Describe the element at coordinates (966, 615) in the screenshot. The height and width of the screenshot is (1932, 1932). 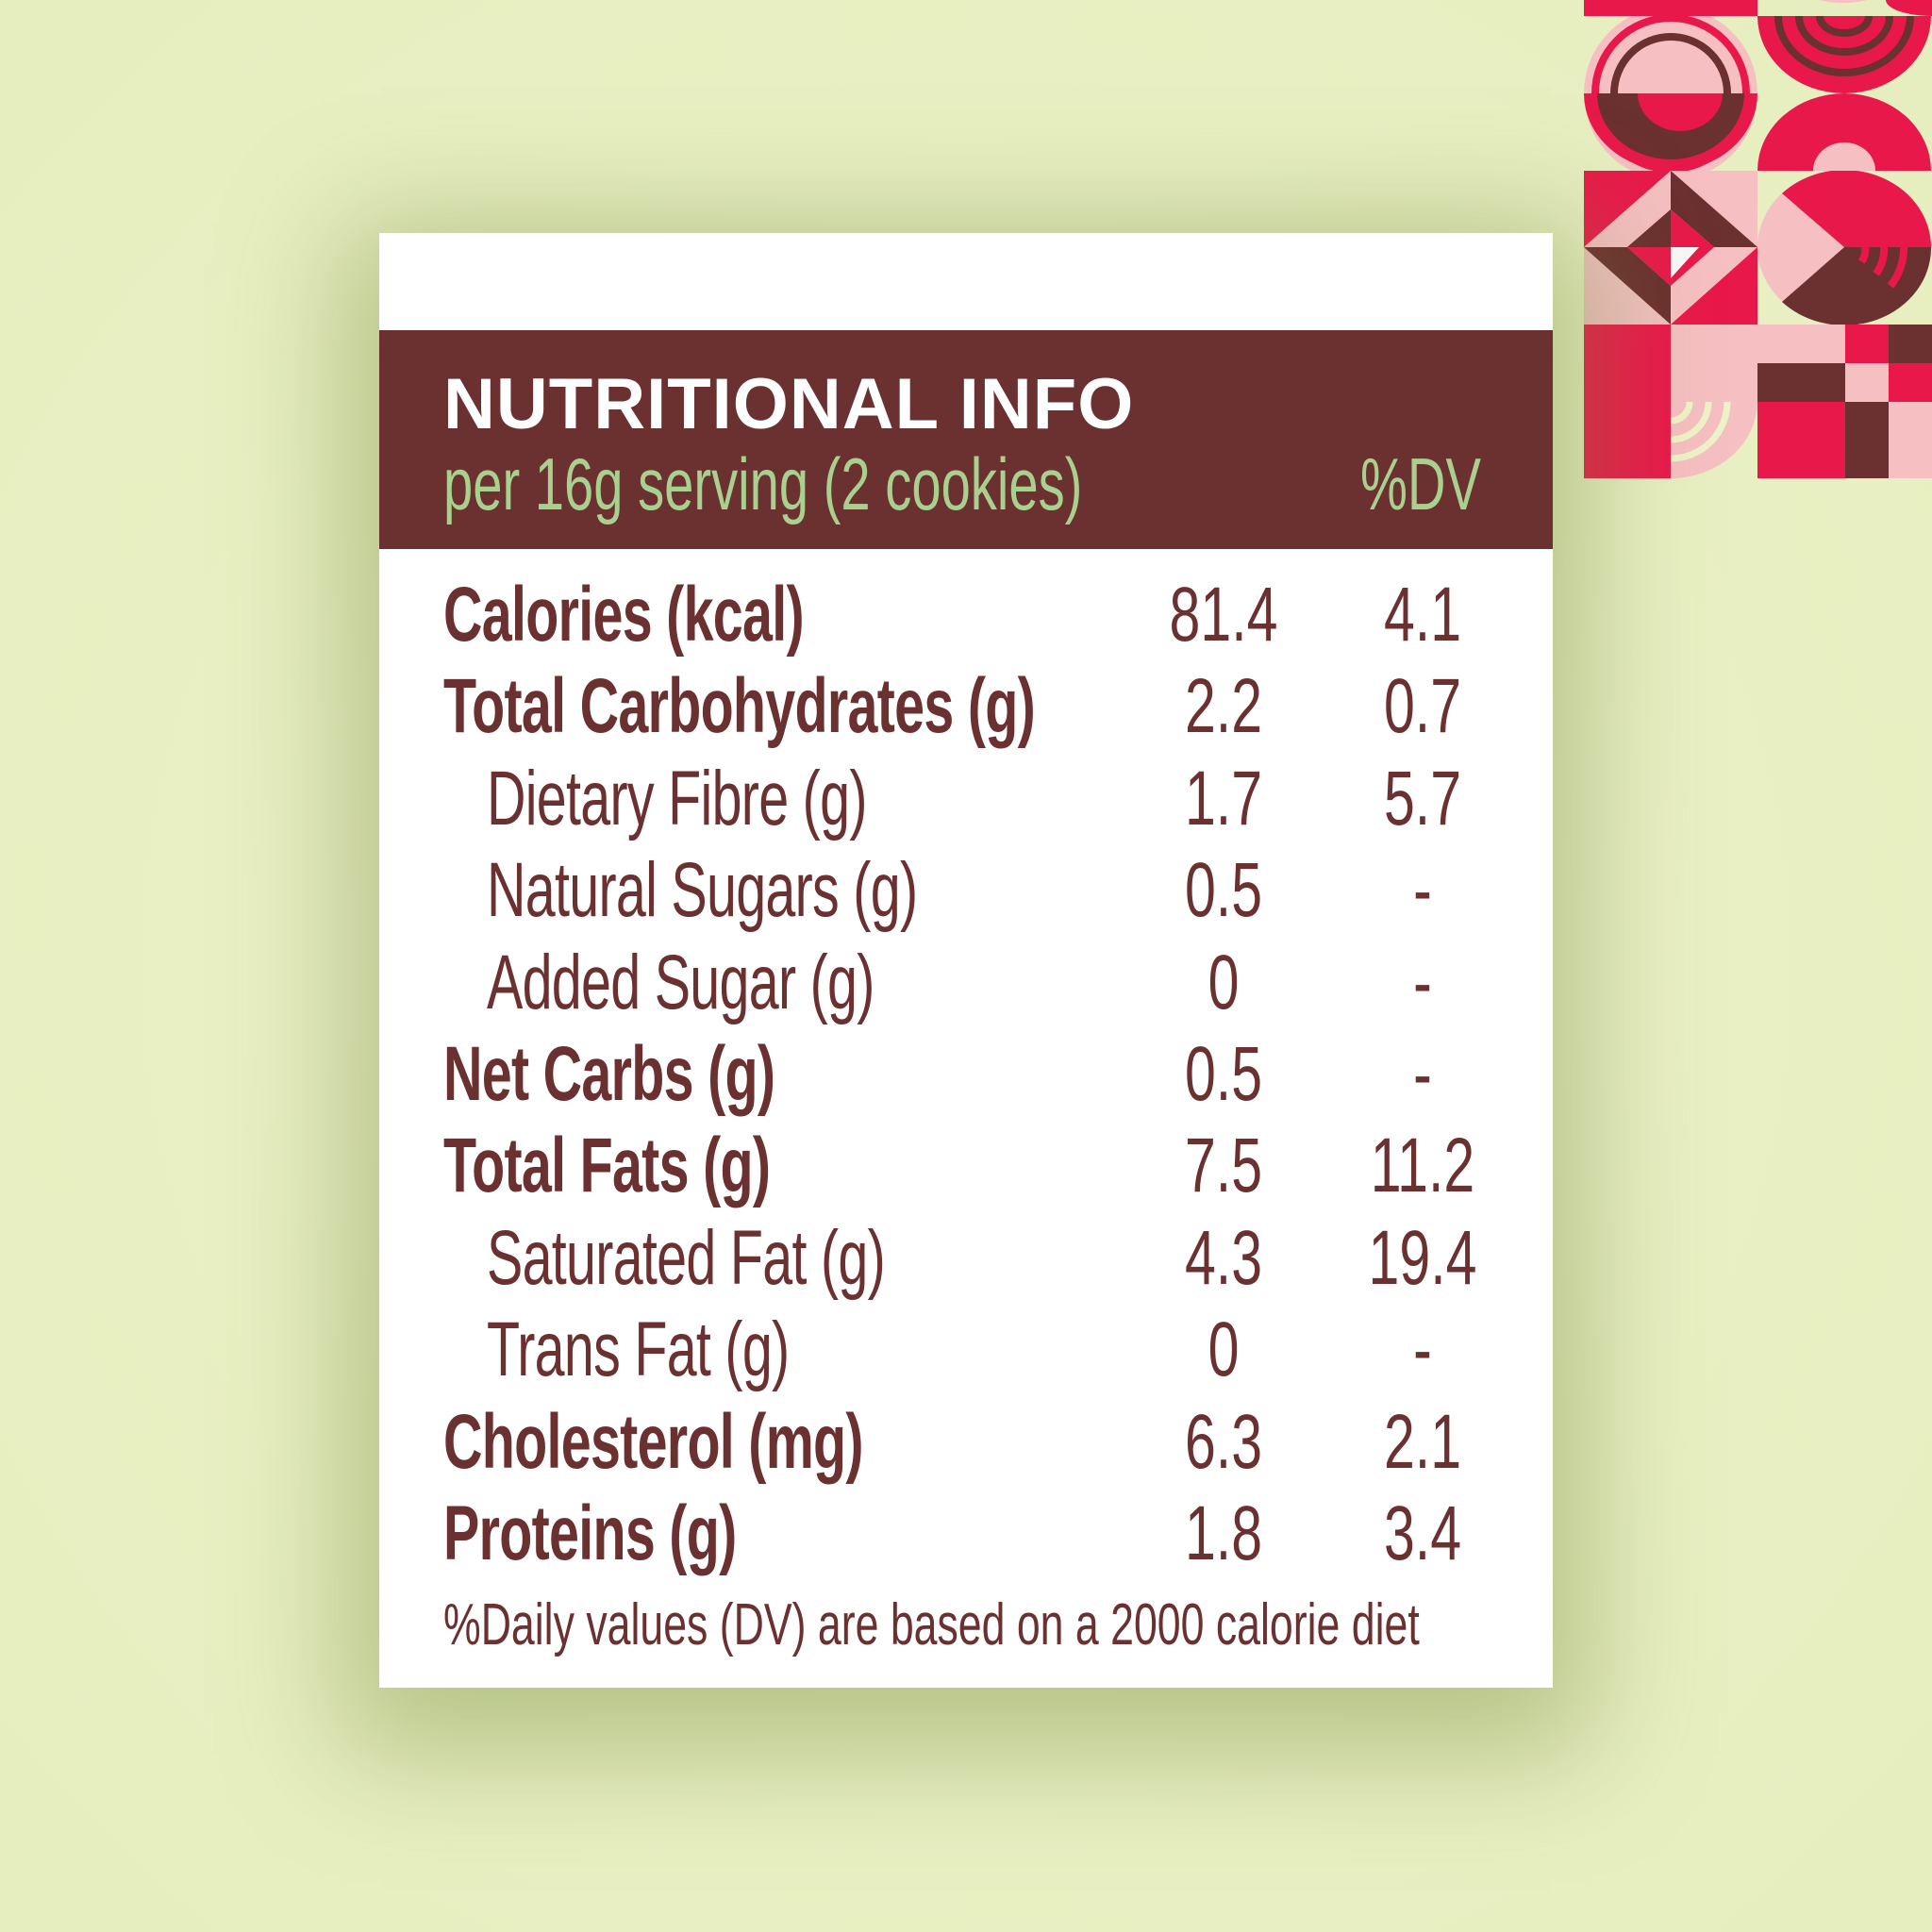
I see `nutrient-row: Calories (kcal) 81.4 4.1` at that location.